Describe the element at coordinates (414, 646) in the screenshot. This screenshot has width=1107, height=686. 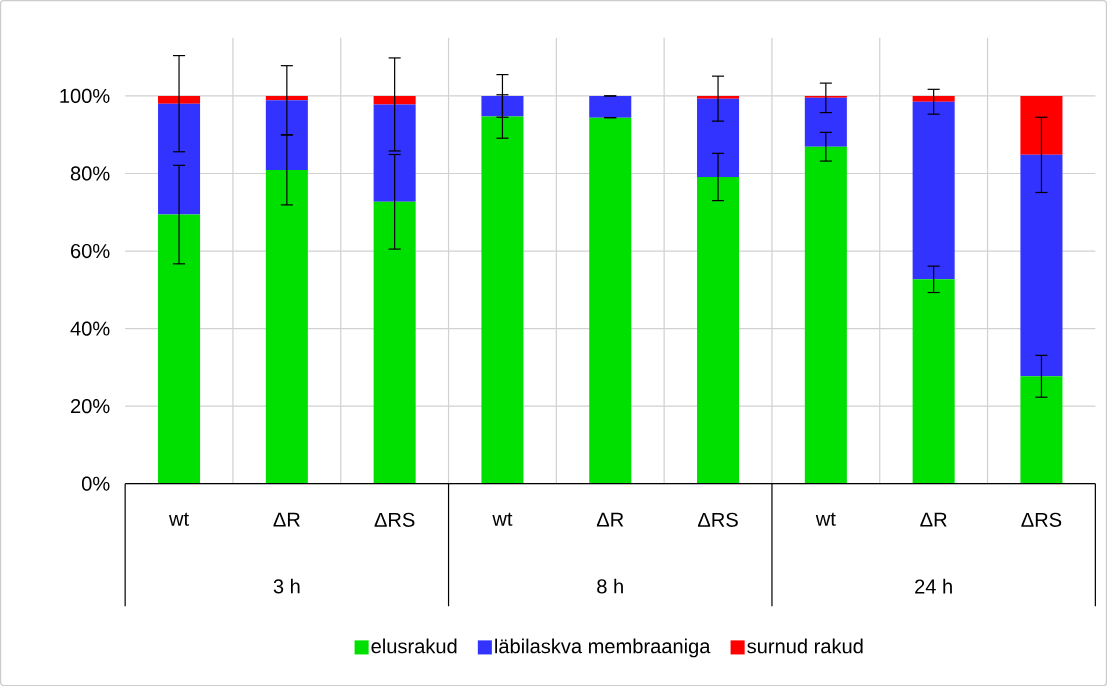
I see `legend-label: elusrakud` at that location.